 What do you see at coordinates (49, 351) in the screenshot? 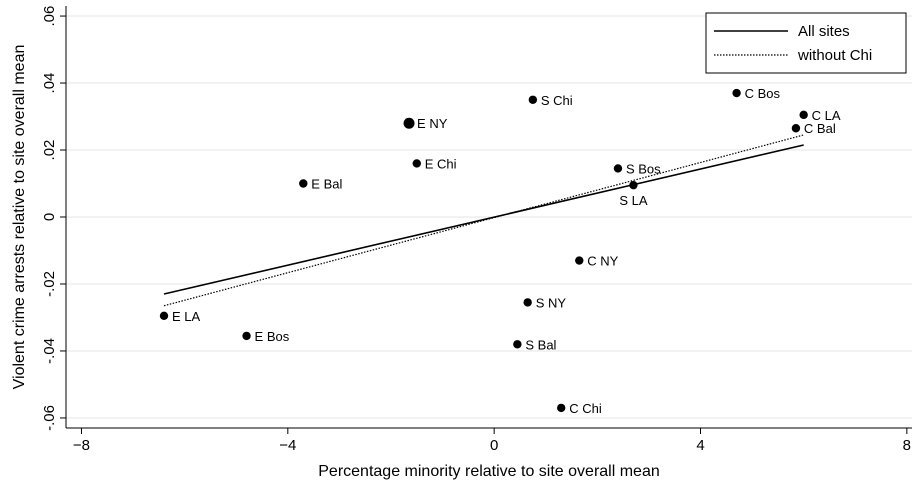
I see `y-tick-label: -.04` at bounding box center [49, 351].